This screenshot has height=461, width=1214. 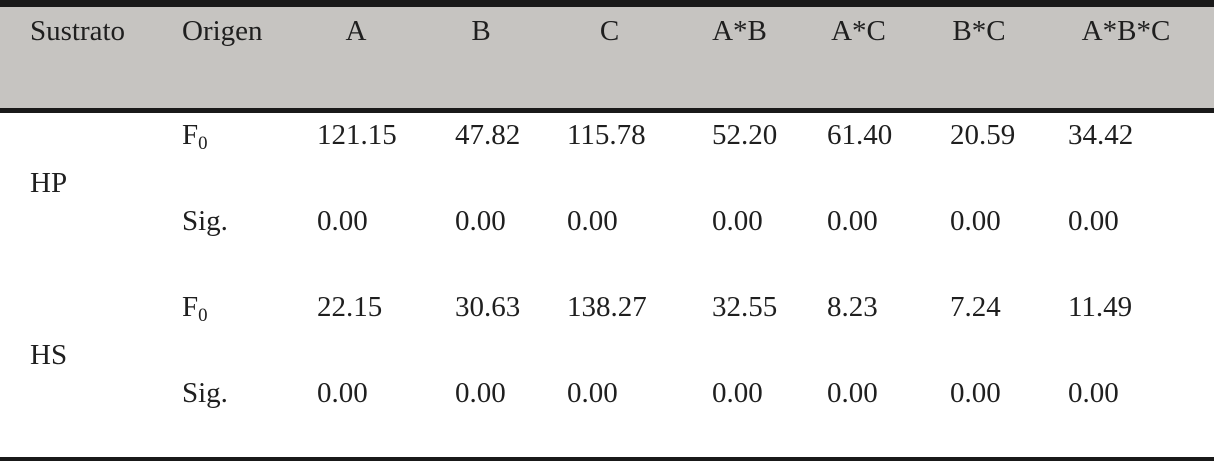 I want to click on table-cell: 7.24, so click(x=975, y=307).